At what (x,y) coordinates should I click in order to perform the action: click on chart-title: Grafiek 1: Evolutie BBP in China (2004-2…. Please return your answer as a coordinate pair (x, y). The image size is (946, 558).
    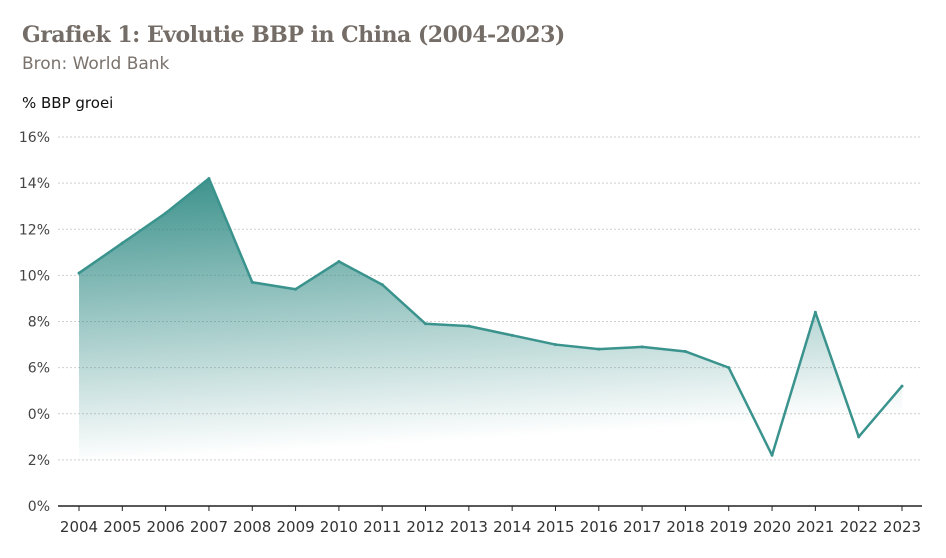
    Looking at the image, I should click on (293, 35).